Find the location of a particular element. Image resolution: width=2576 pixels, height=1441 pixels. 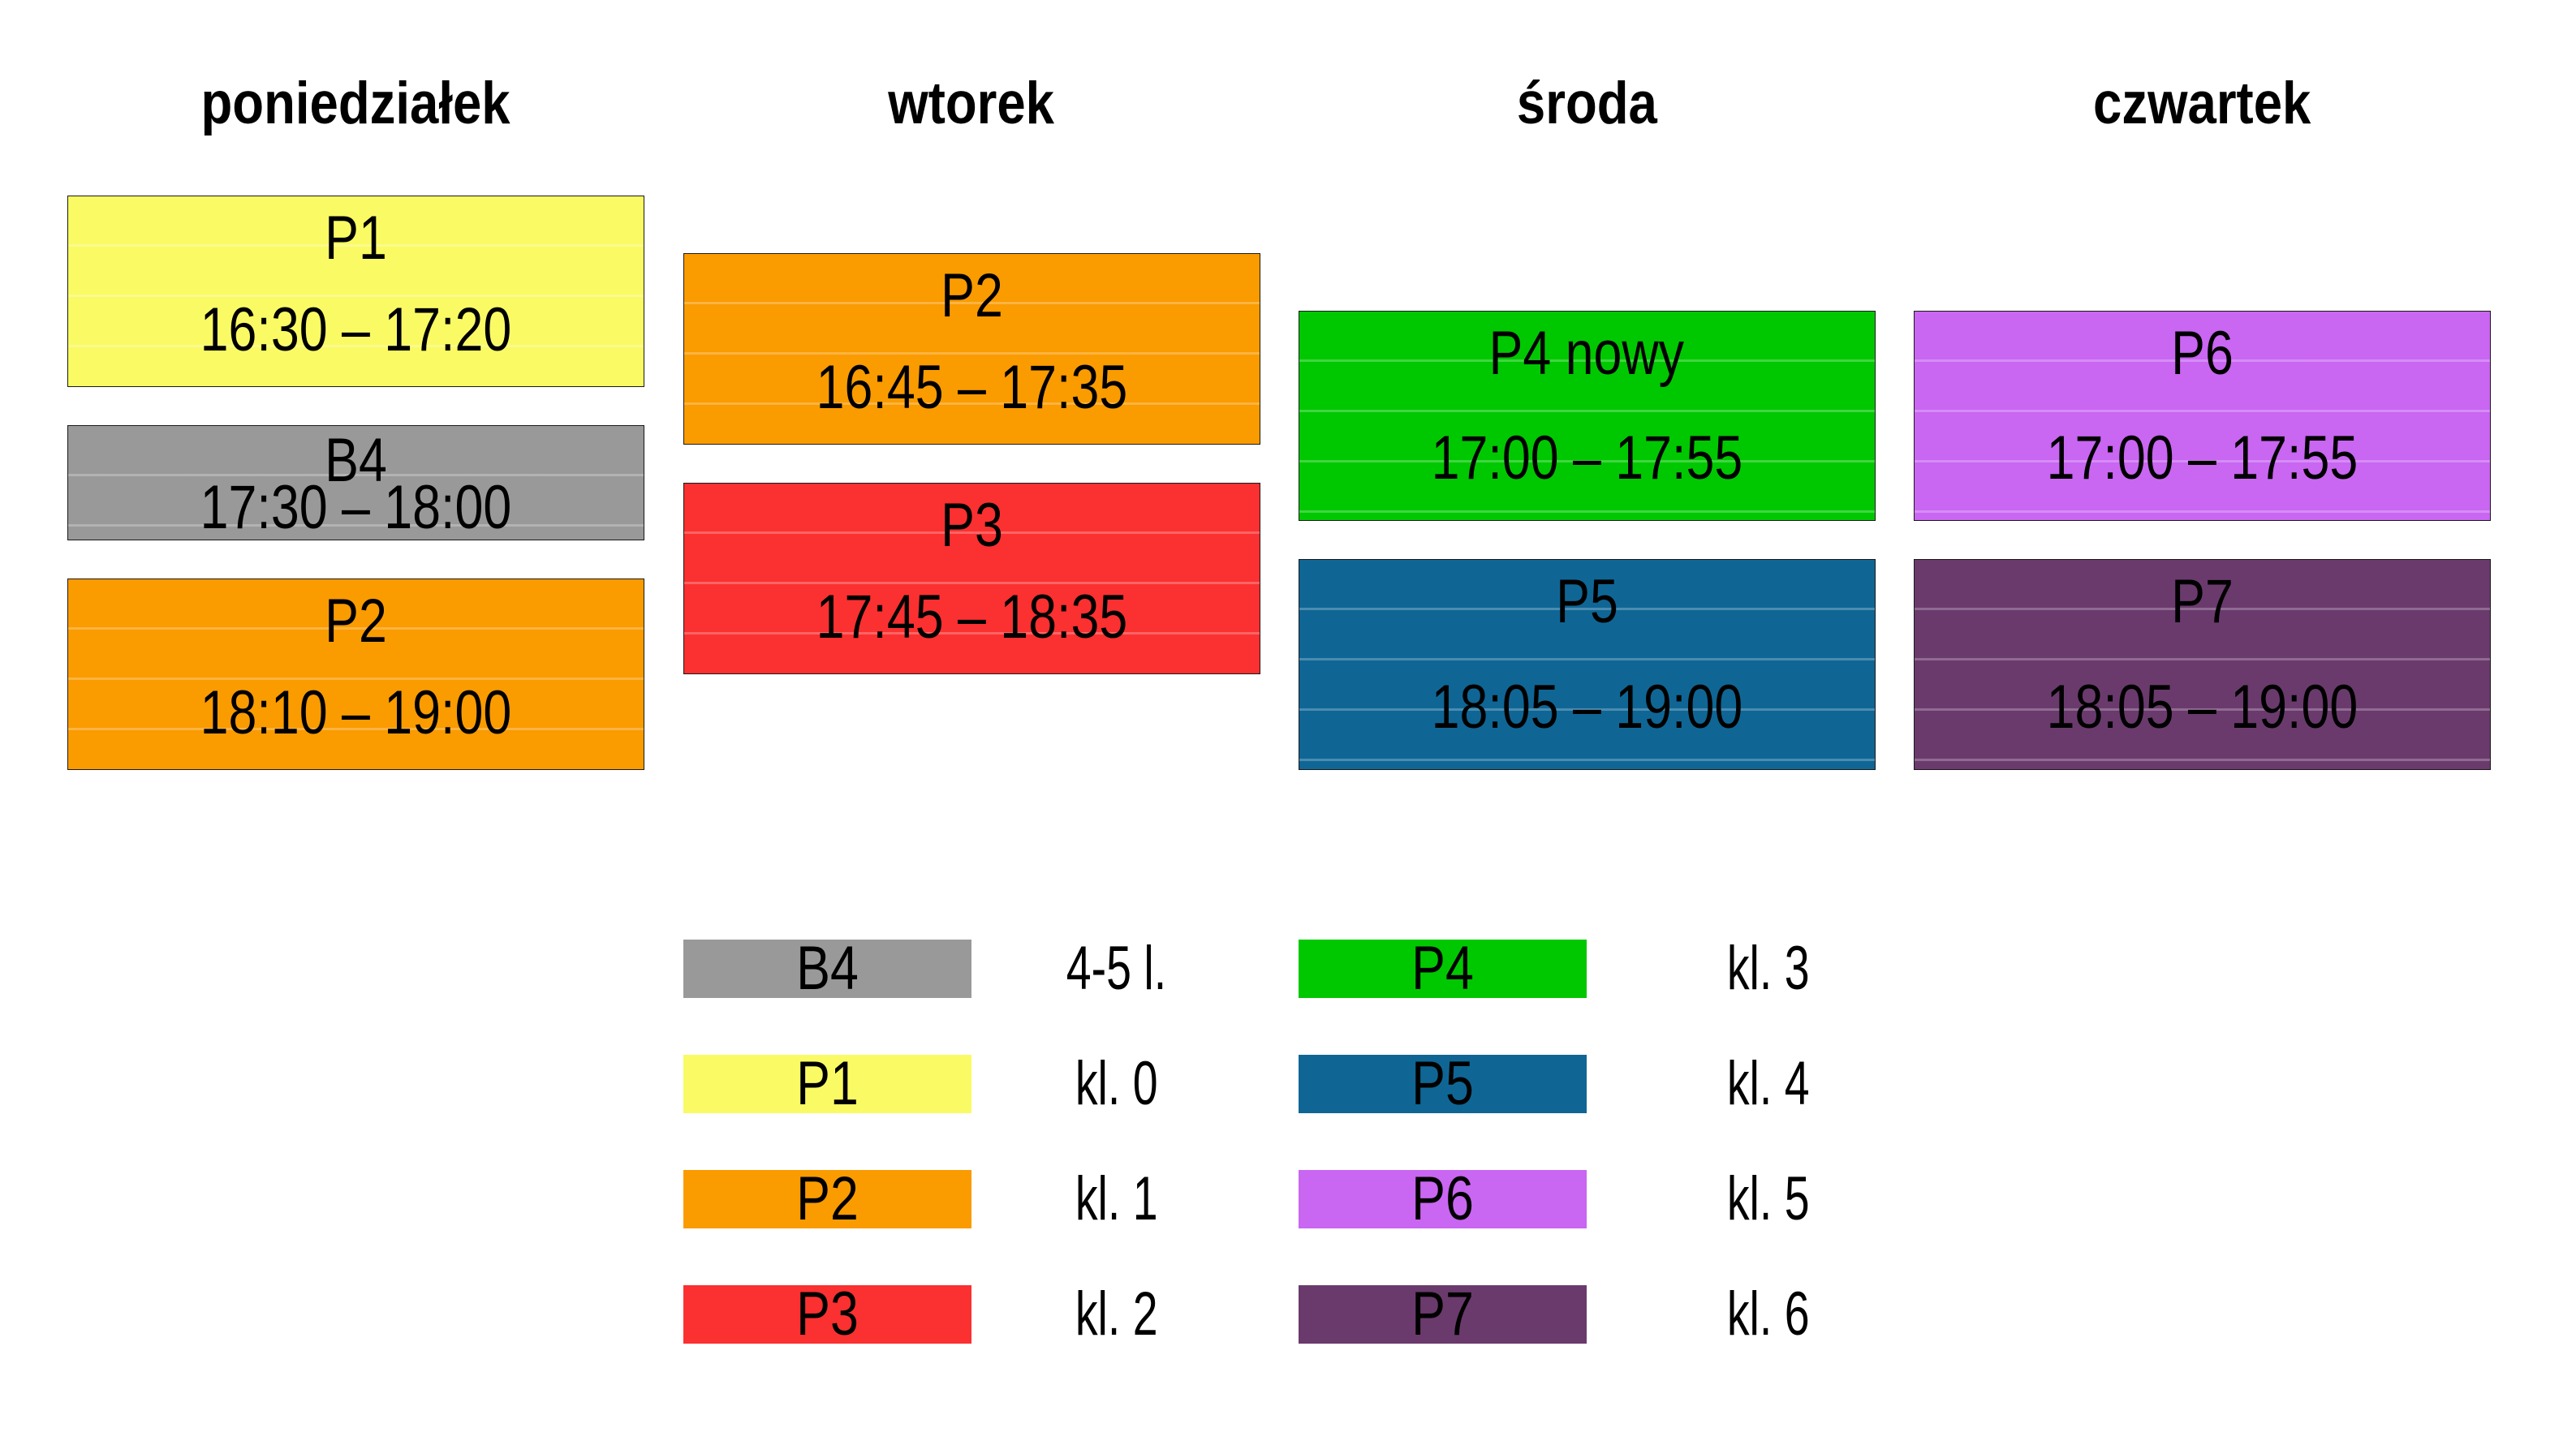

legend-swatch-code: P1 is located at coordinates (827, 1083).